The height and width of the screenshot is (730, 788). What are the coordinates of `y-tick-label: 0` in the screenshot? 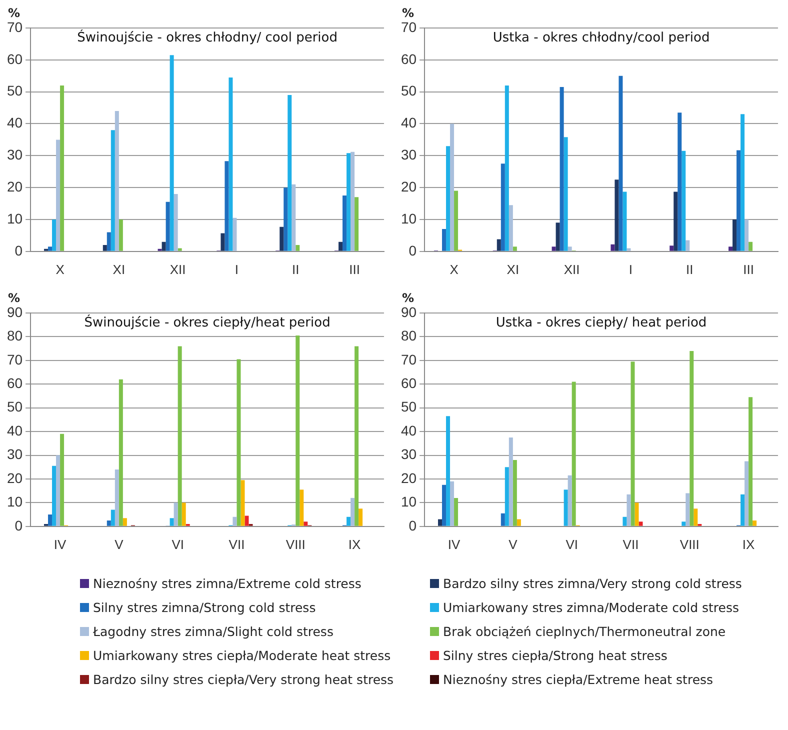 It's located at (412, 250).